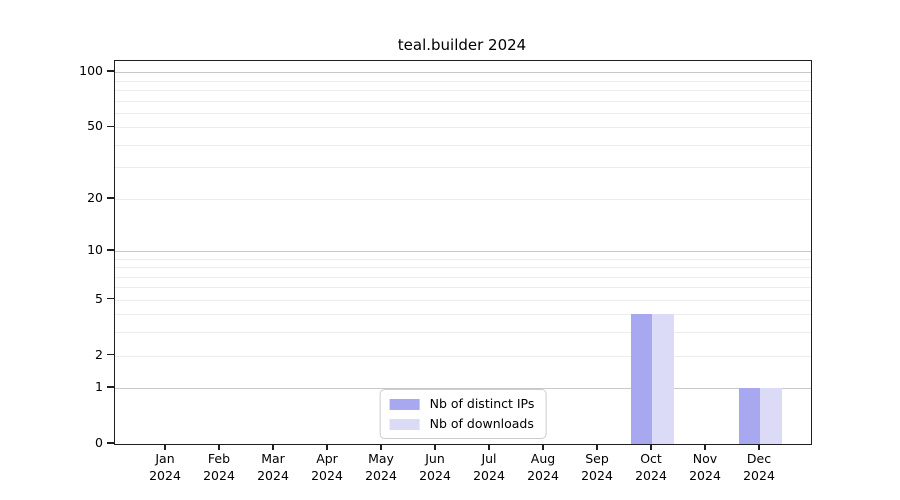 This screenshot has width=900, height=500. I want to click on x-tick-month: Sep, so click(597, 458).